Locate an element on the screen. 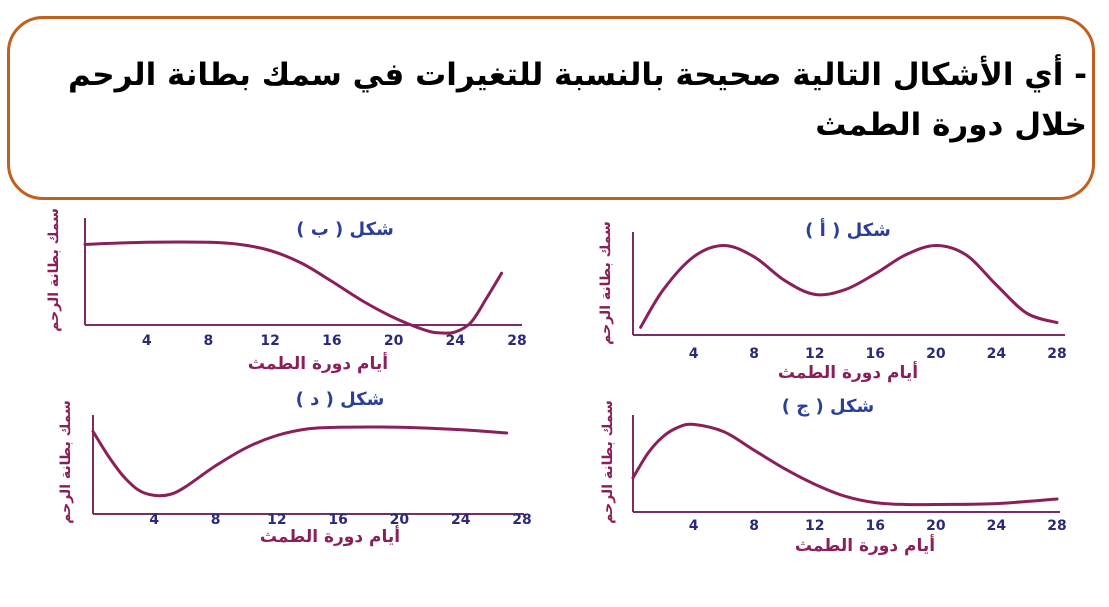 Image resolution: width=1109 pixels, height=607 pixels. series-line-a is located at coordinates (849, 286).